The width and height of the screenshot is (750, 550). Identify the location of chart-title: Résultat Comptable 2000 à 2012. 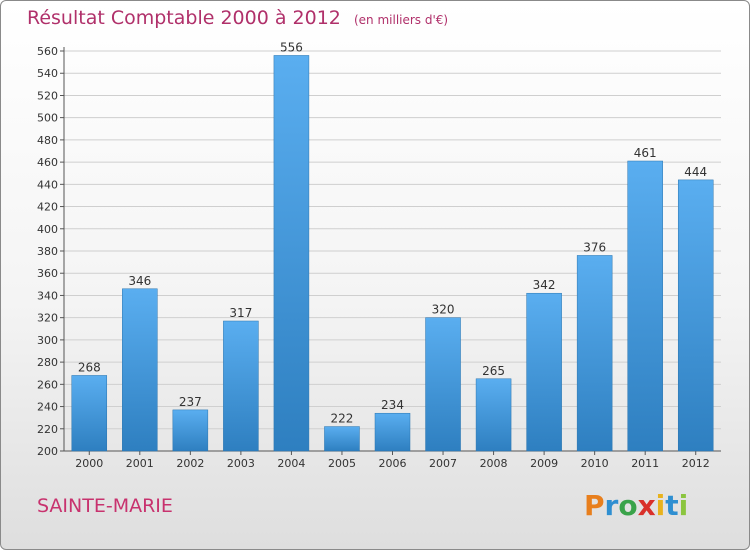
(184, 18).